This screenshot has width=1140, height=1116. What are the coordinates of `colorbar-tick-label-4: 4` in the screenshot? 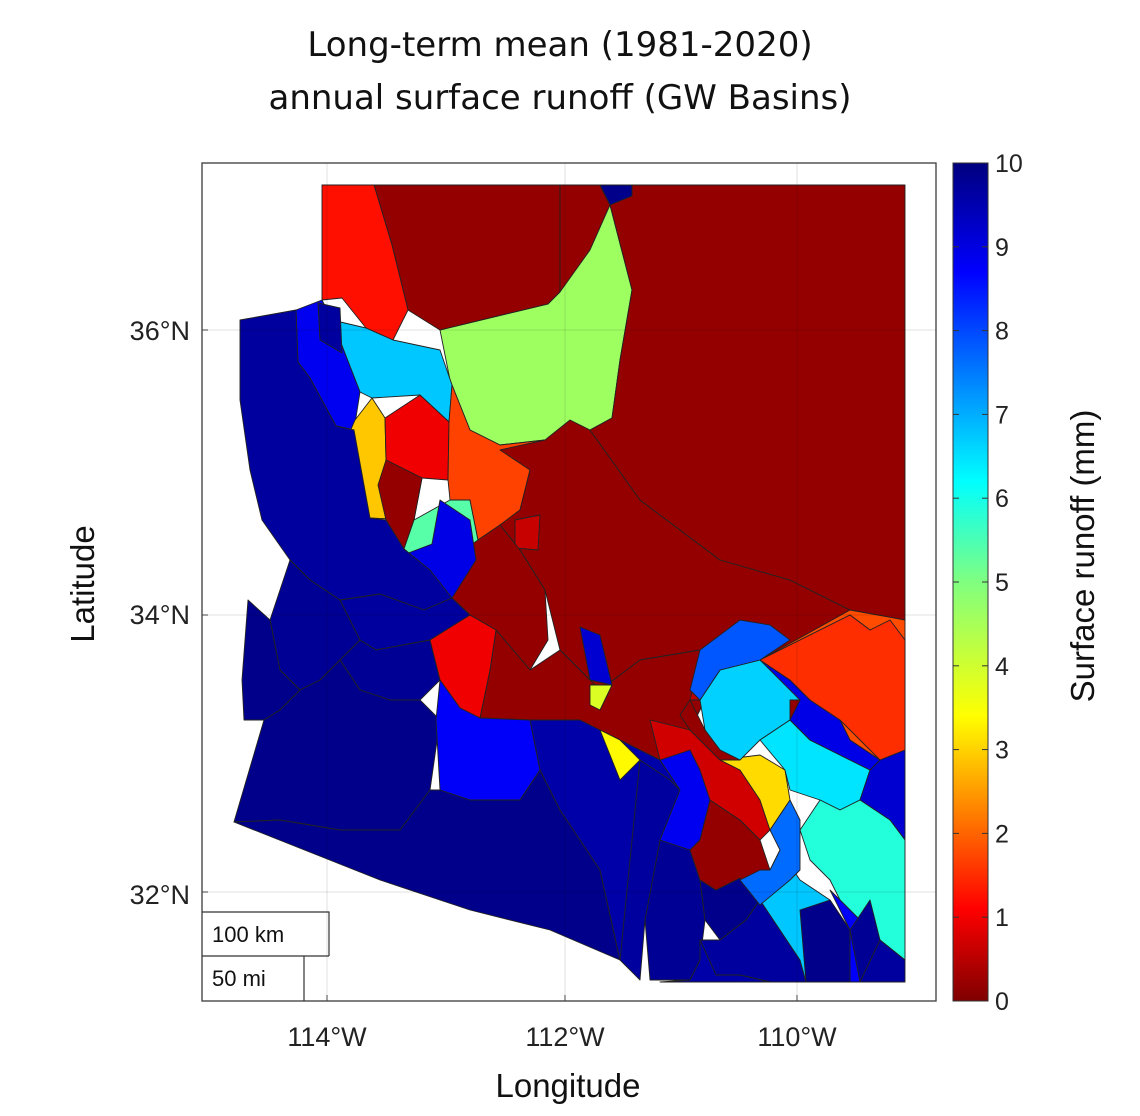 It's located at (1002, 667).